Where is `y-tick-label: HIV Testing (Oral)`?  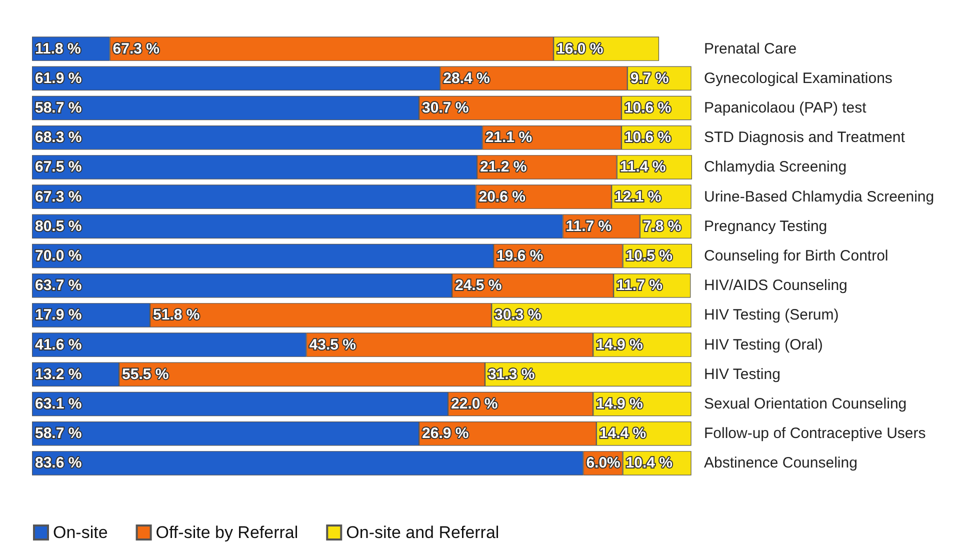
y-tick-label: HIV Testing (Oral) is located at coordinates (763, 345).